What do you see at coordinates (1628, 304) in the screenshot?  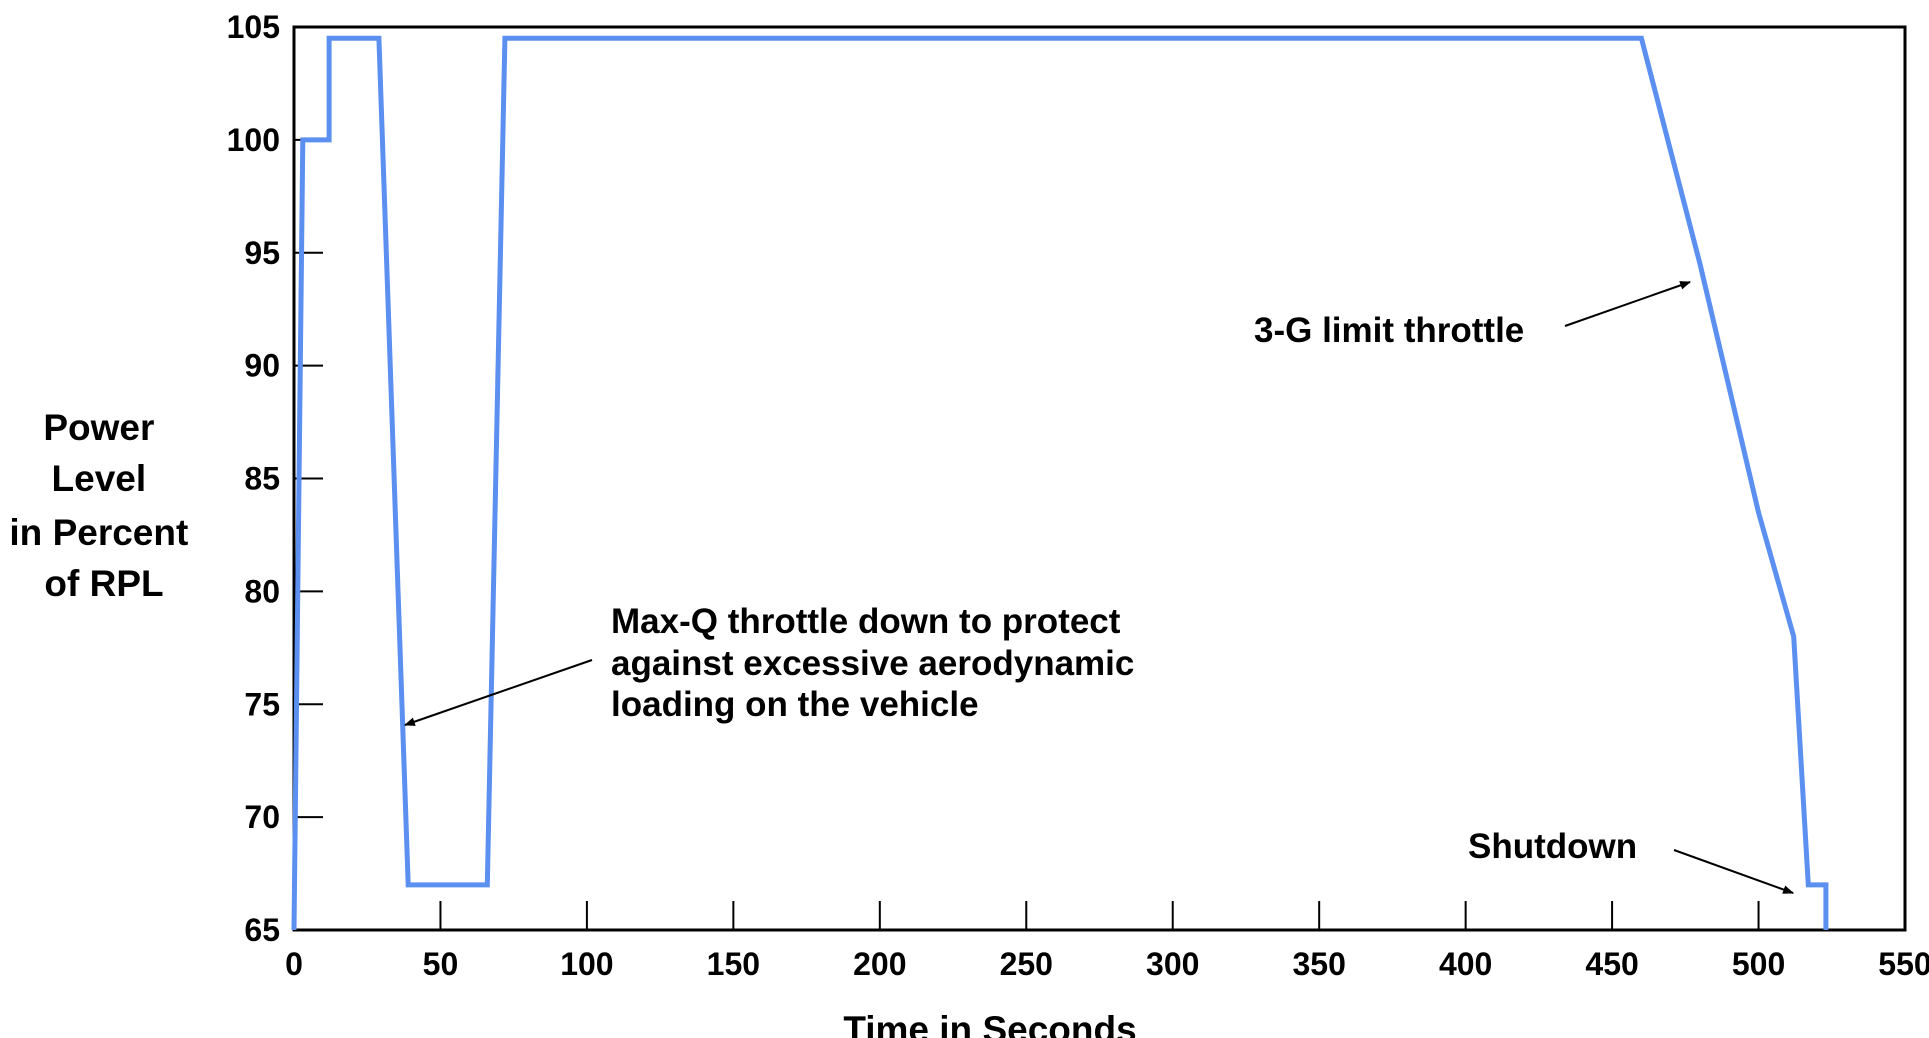 I see `annotation-3g-limit-arrow` at bounding box center [1628, 304].